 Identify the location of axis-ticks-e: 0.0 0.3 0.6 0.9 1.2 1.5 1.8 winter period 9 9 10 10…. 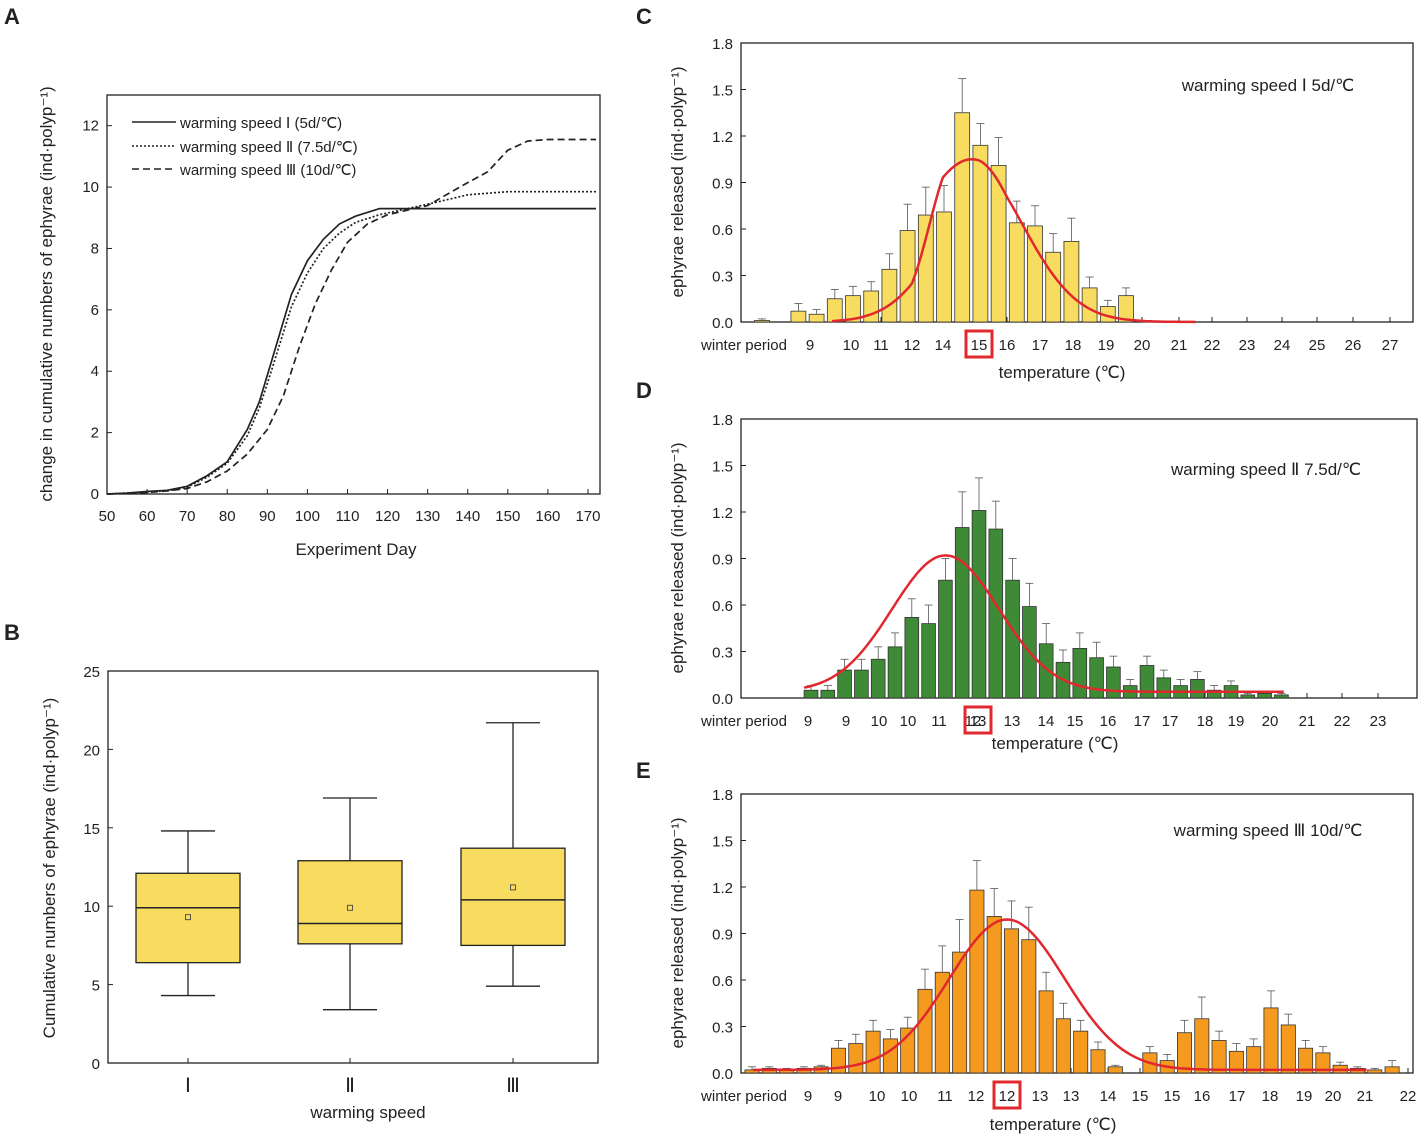
(1058, 948).